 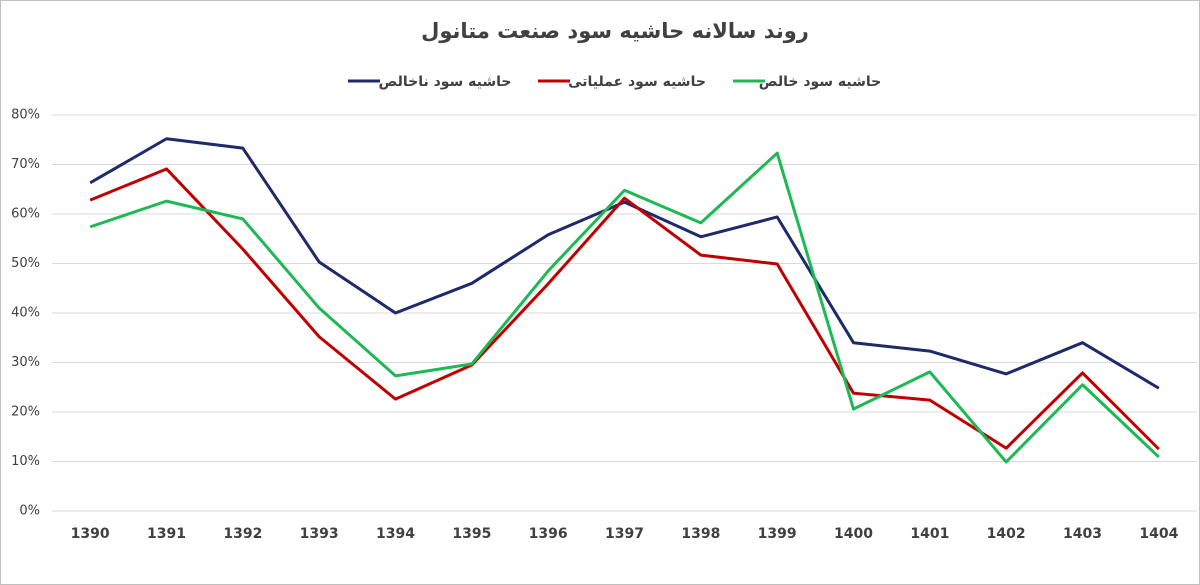 I want to click on x-tick-label: 1402, so click(x=1006, y=534).